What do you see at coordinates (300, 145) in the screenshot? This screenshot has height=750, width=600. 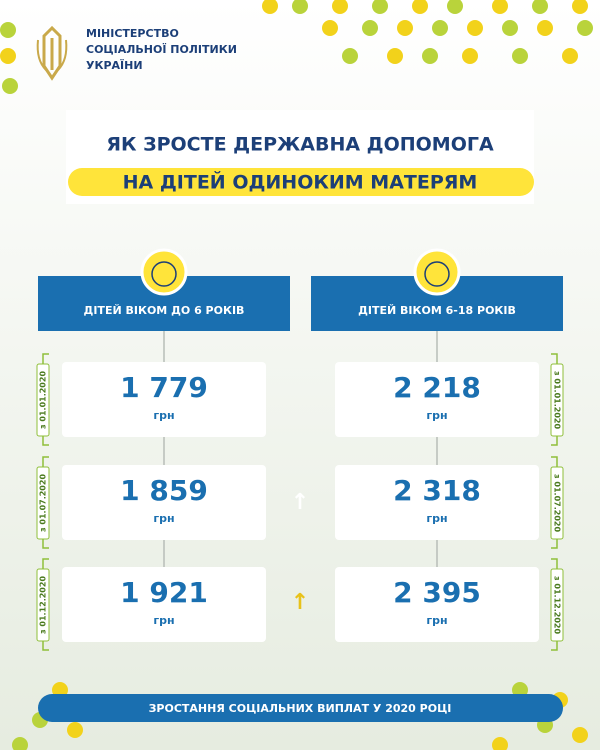 I see `title-line: ЯК ЗРОСТЕ ДЕРЖАВНА ДОПОМОГА` at bounding box center [300, 145].